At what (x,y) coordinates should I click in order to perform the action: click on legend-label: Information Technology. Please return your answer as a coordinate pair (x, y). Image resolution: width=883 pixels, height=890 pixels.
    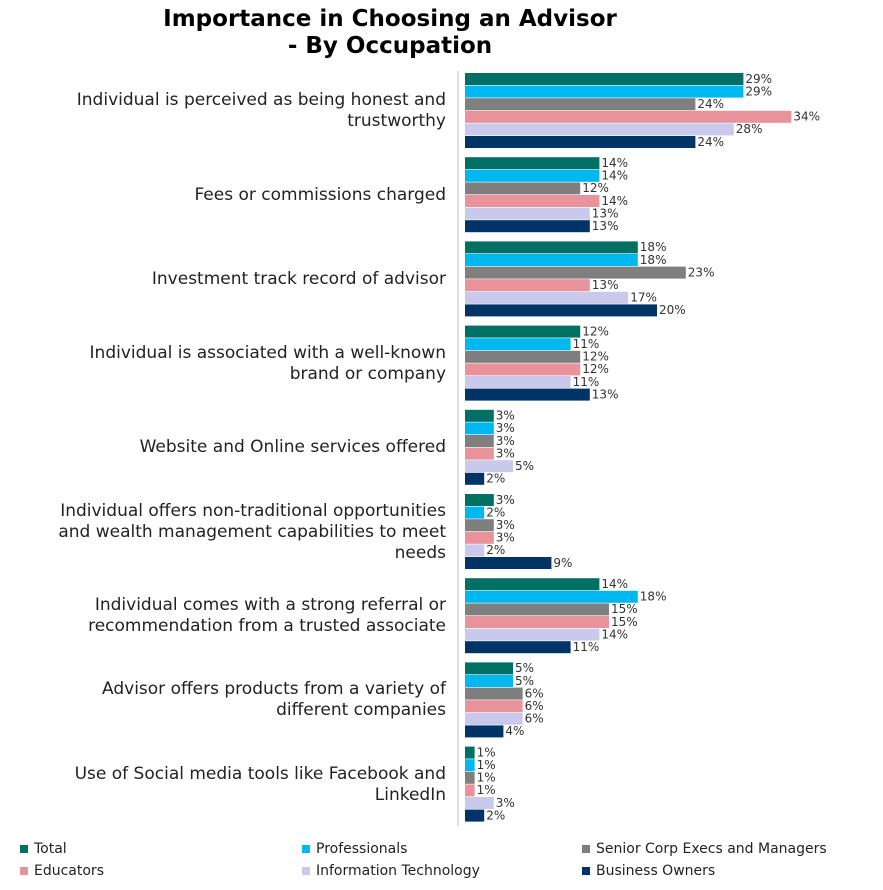
    Looking at the image, I should click on (398, 871).